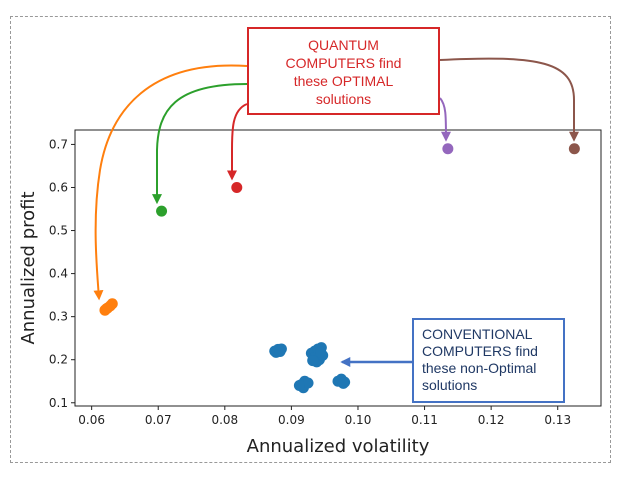 This screenshot has height=480, width=640. Describe the element at coordinates (343, 81) in the screenshot. I see `quantum-callout-line: these OPTIMAL` at that location.